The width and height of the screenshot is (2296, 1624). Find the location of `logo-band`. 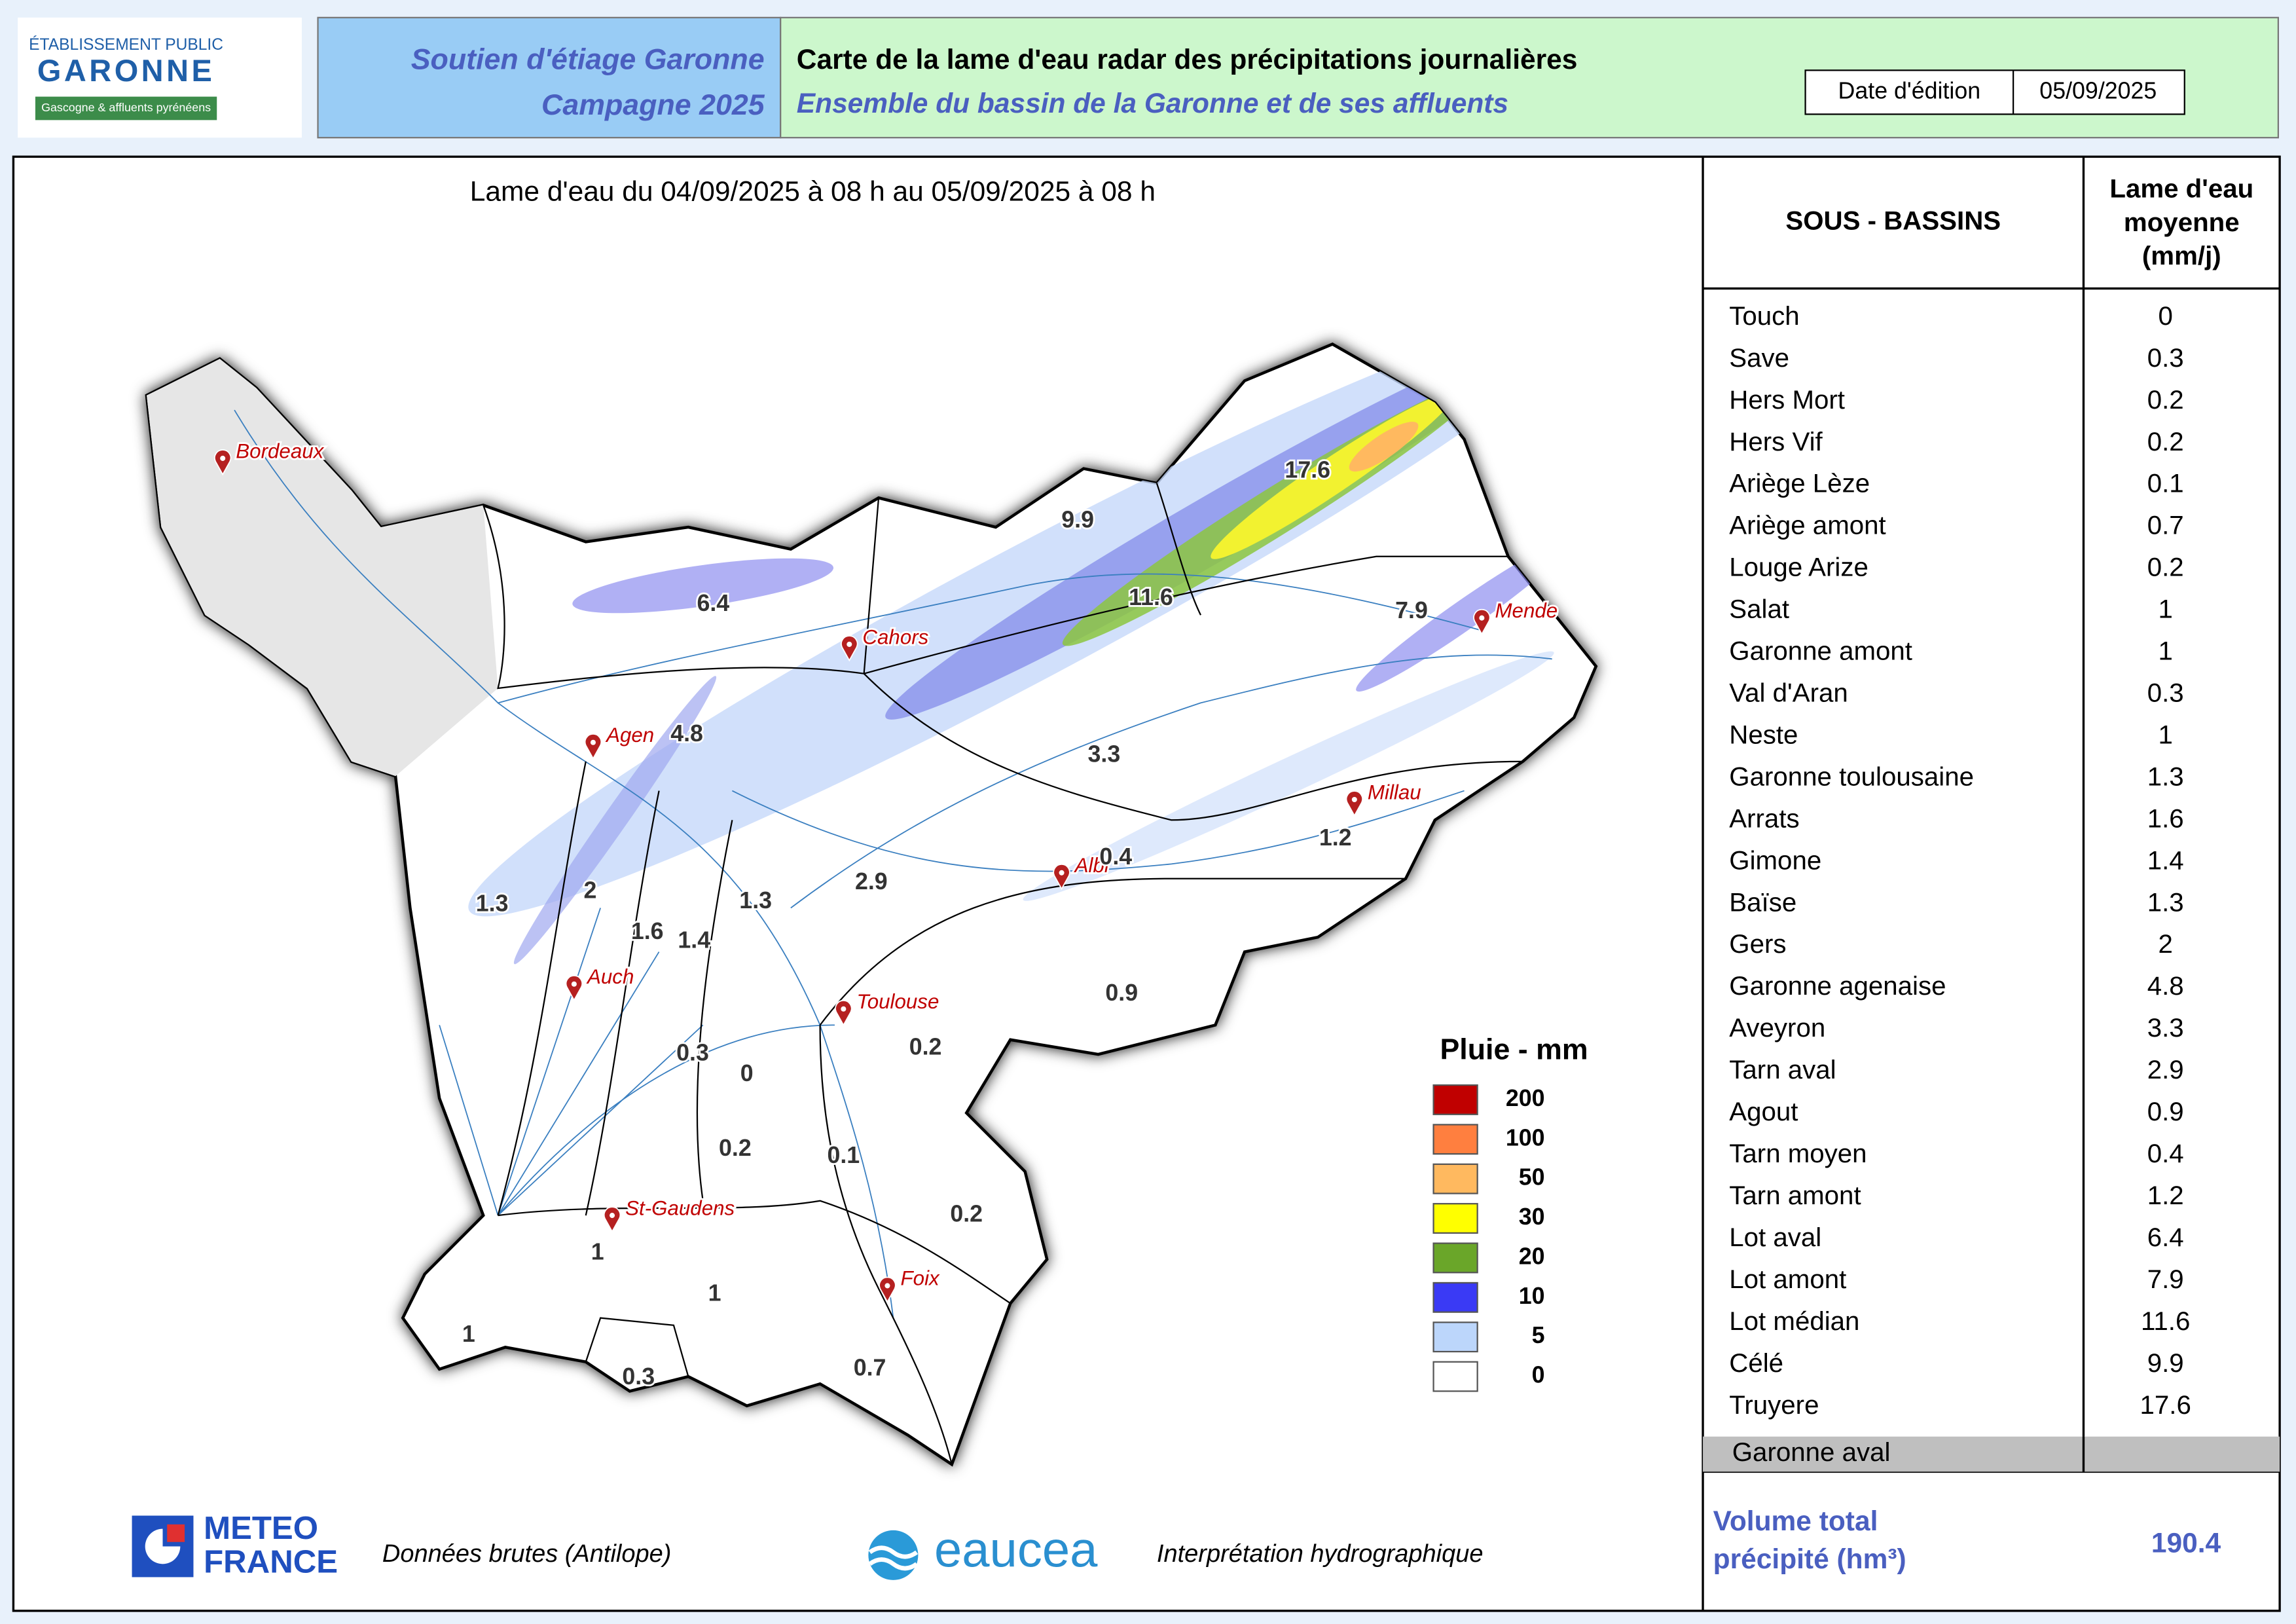

logo-band is located at coordinates (126, 108).